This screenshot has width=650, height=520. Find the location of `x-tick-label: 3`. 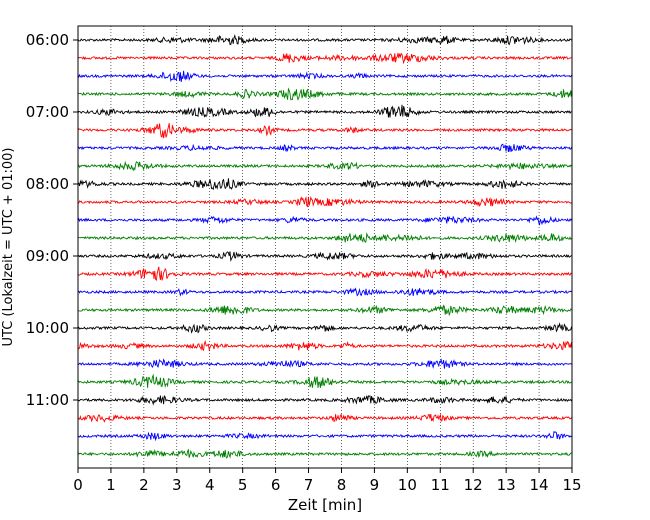

x-tick-label: 3 is located at coordinates (177, 485).